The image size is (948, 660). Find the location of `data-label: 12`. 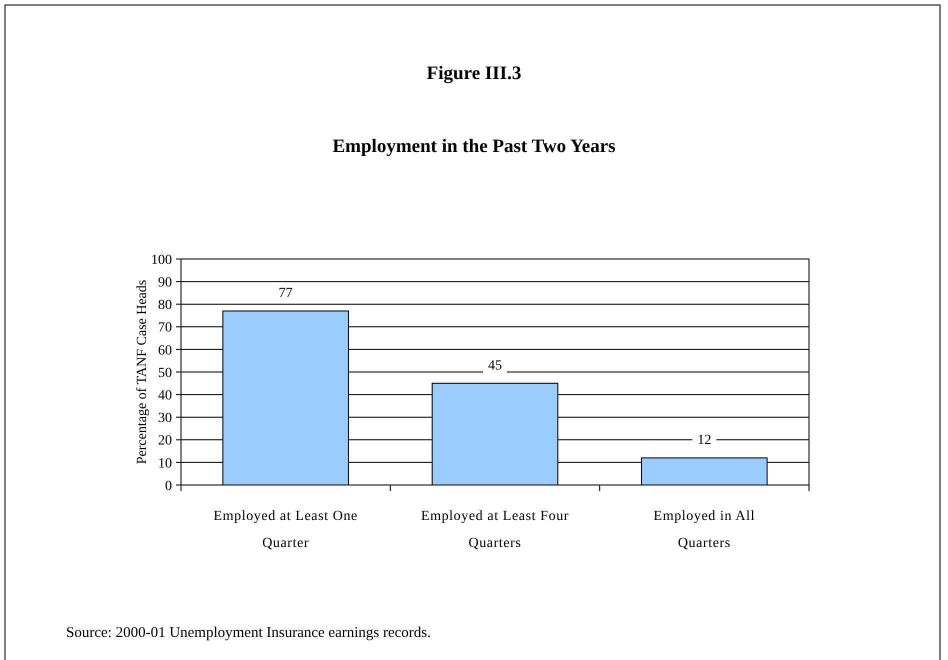

data-label: 12 is located at coordinates (704, 440).